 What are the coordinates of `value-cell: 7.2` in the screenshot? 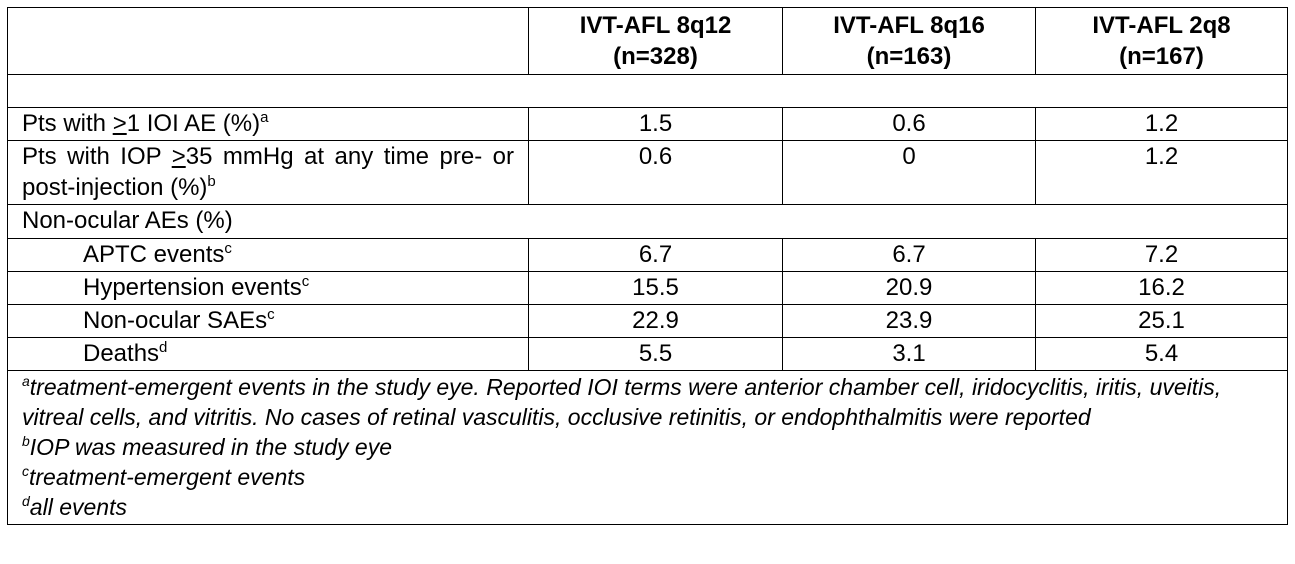 It's located at (1161, 255).